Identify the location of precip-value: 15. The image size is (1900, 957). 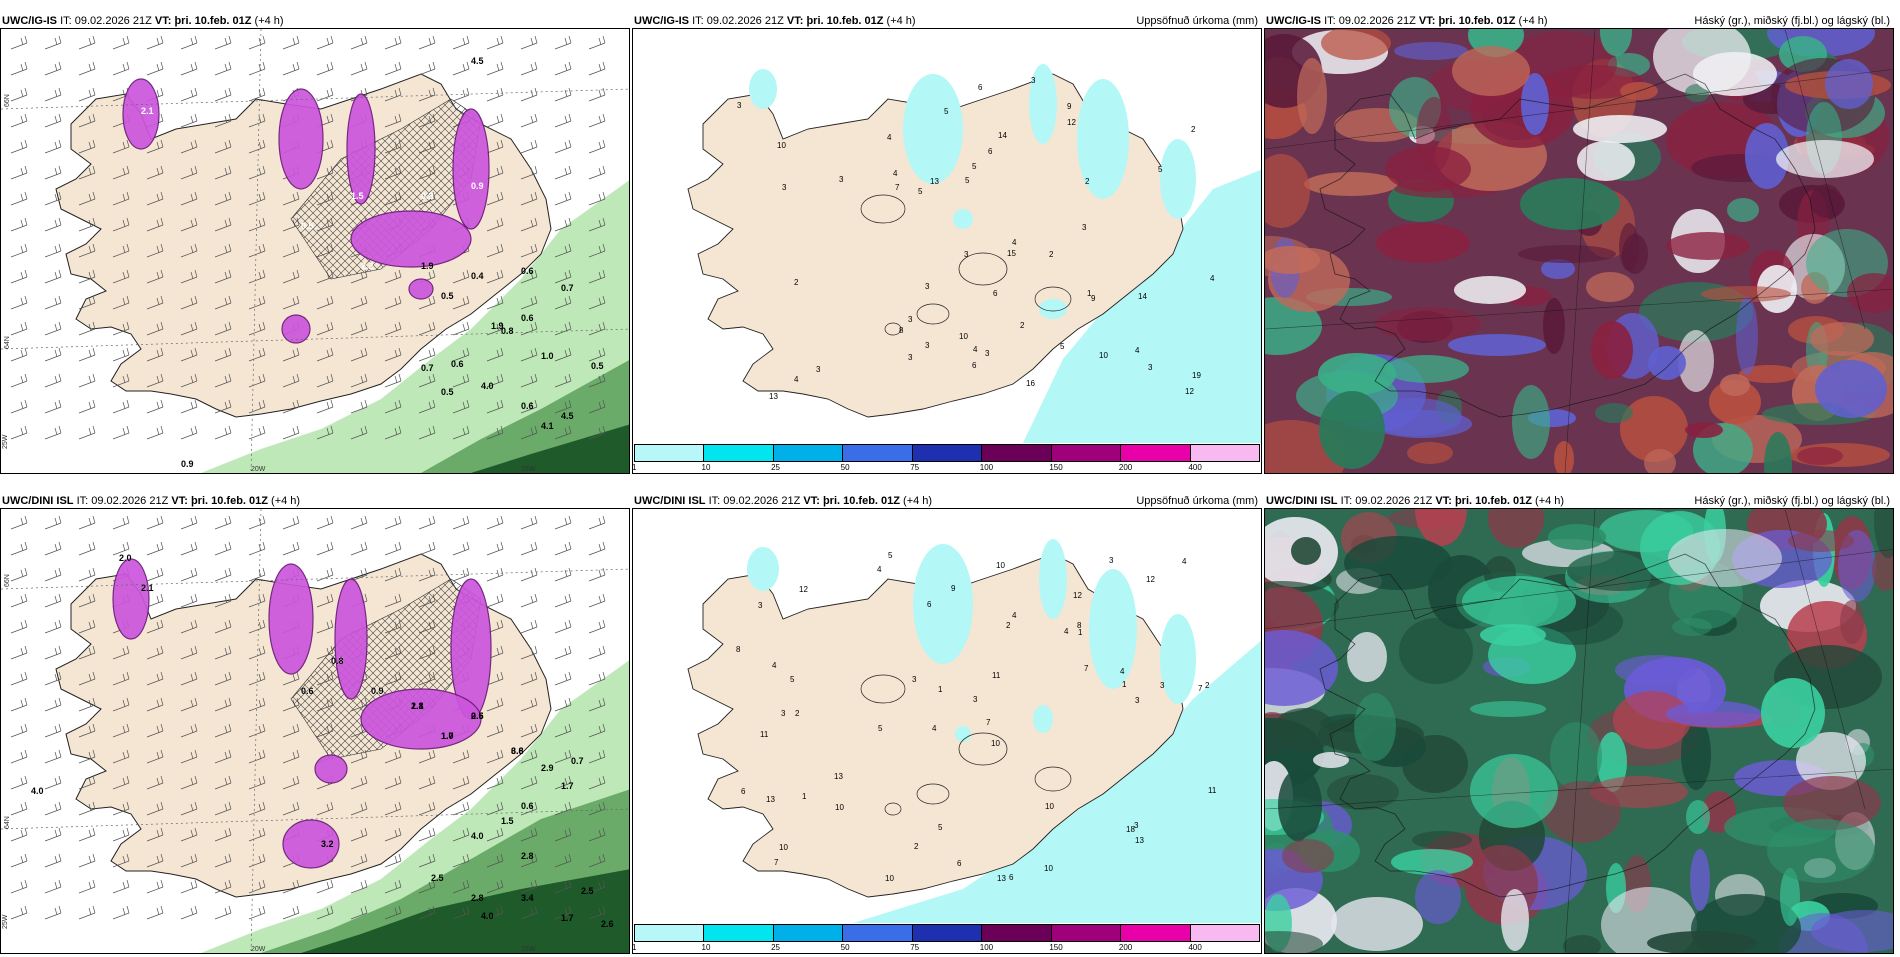
(1011, 253).